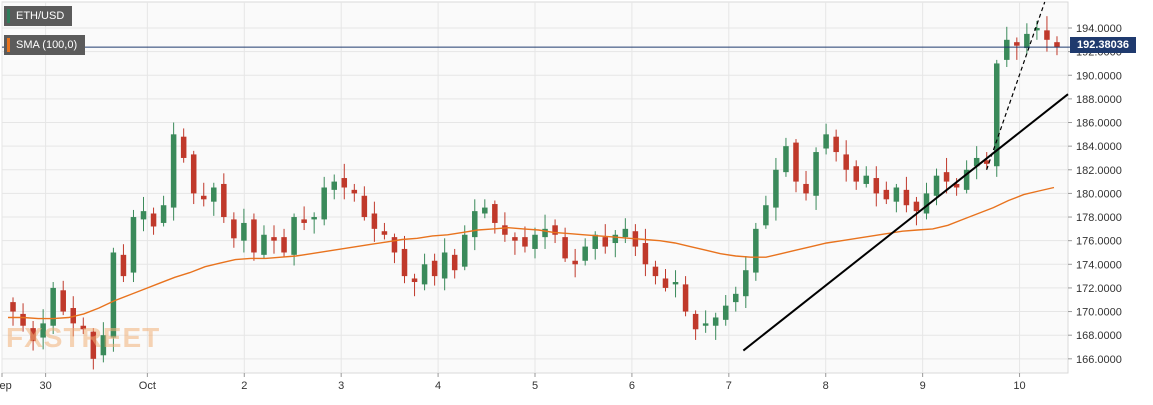  Describe the element at coordinates (38, 16) in the screenshot. I see `legend-symbol: ETH/USD` at that location.